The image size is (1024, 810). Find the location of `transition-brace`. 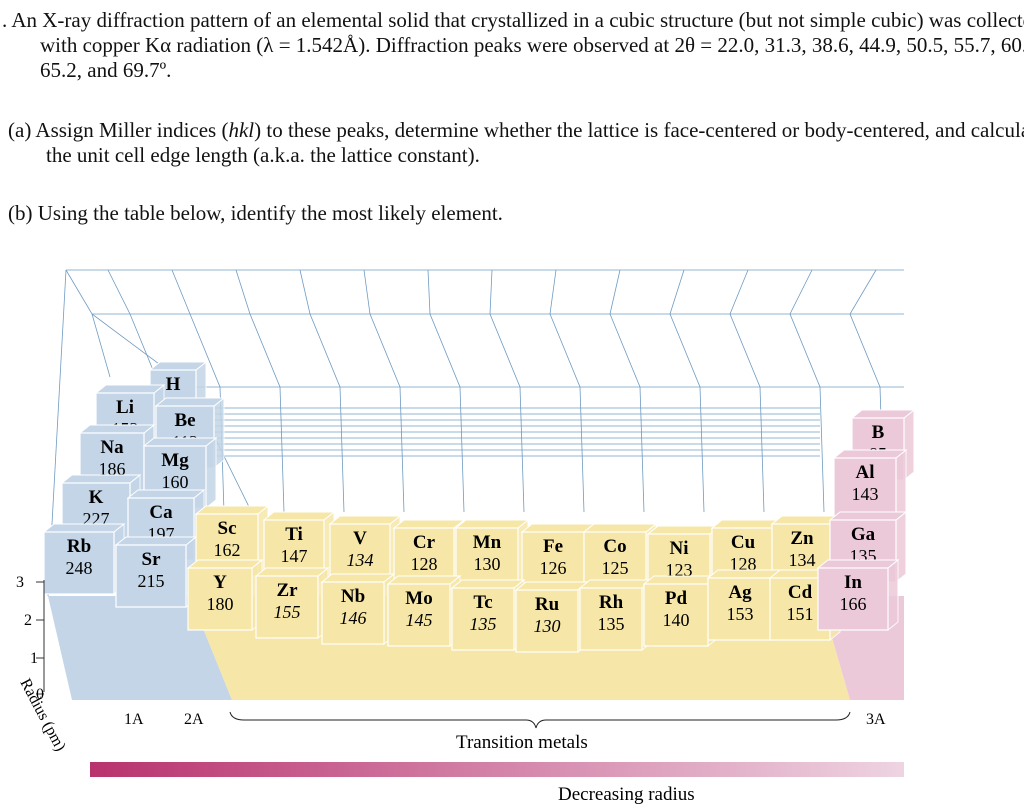

transition-brace is located at coordinates (540, 720).